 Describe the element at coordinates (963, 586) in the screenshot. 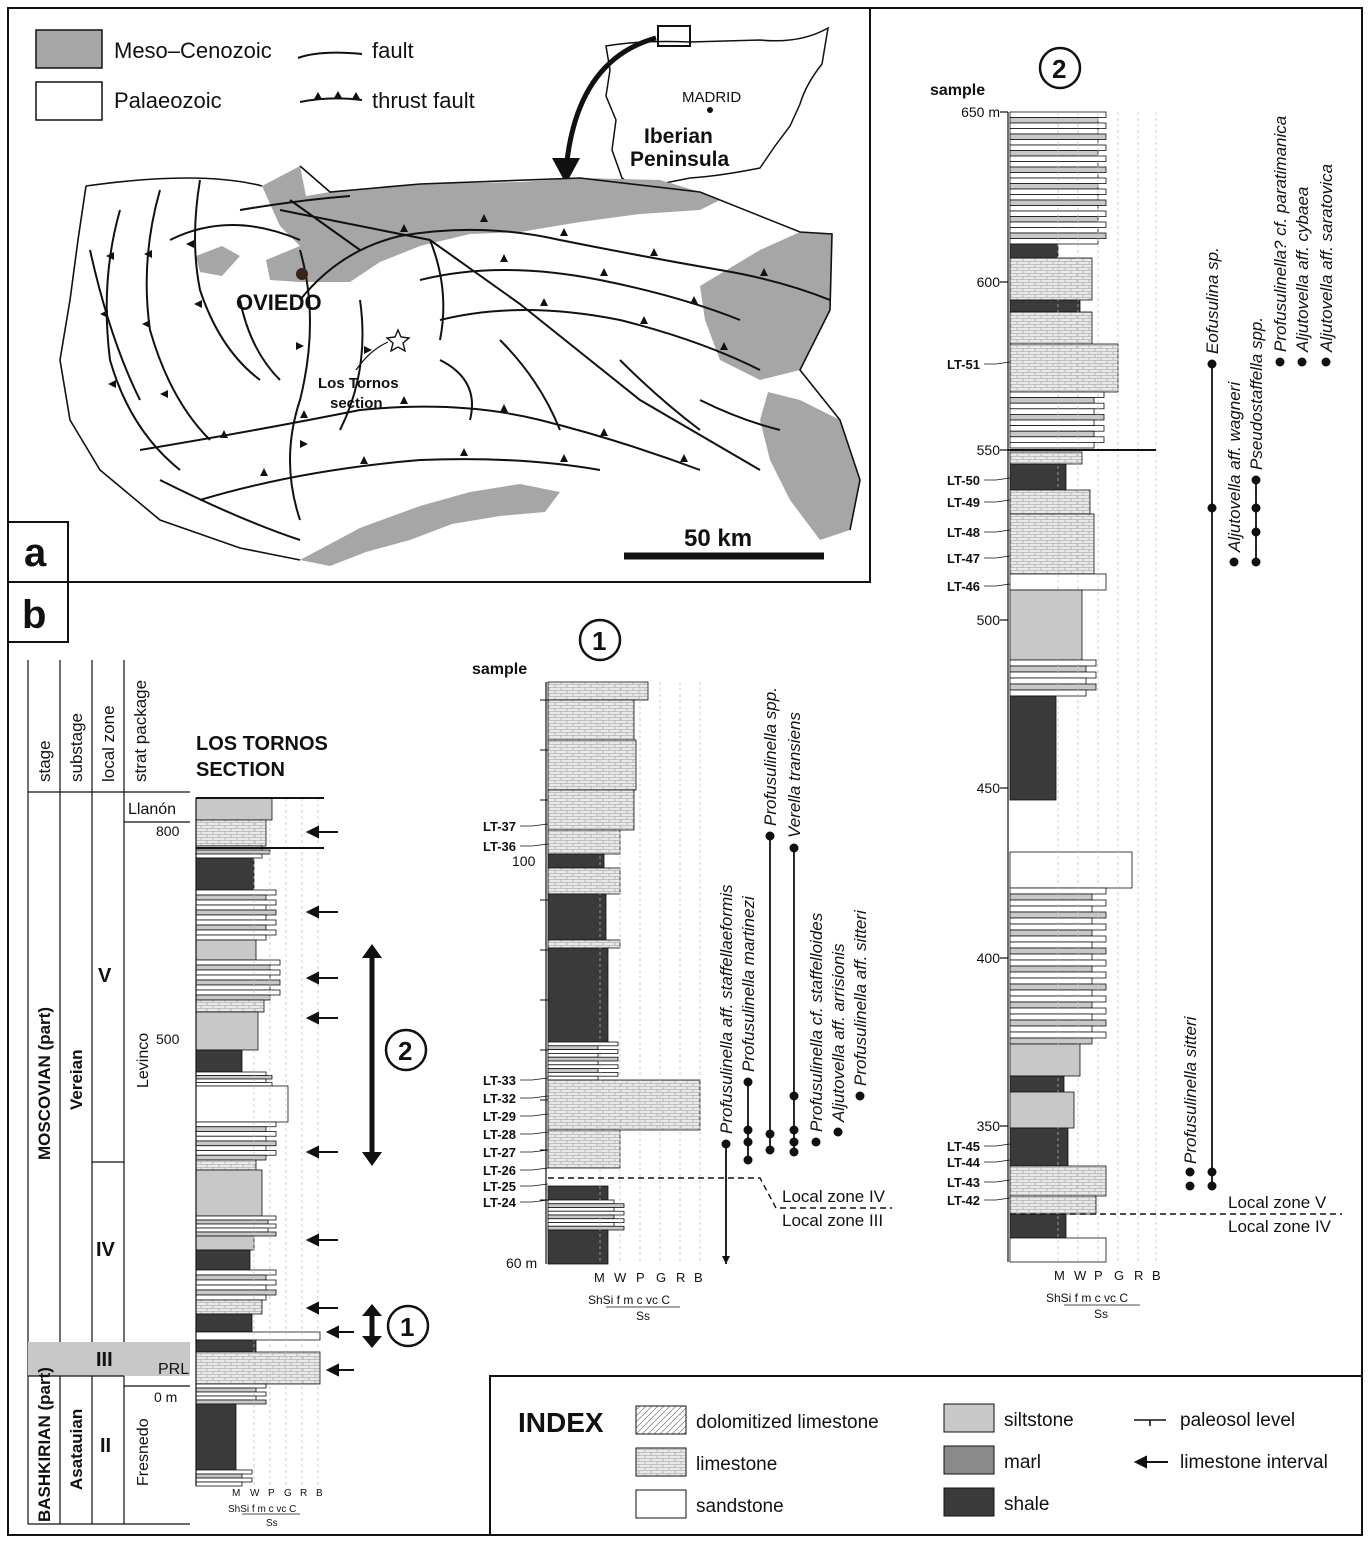

I see `s2-samples-label: LT-46` at that location.